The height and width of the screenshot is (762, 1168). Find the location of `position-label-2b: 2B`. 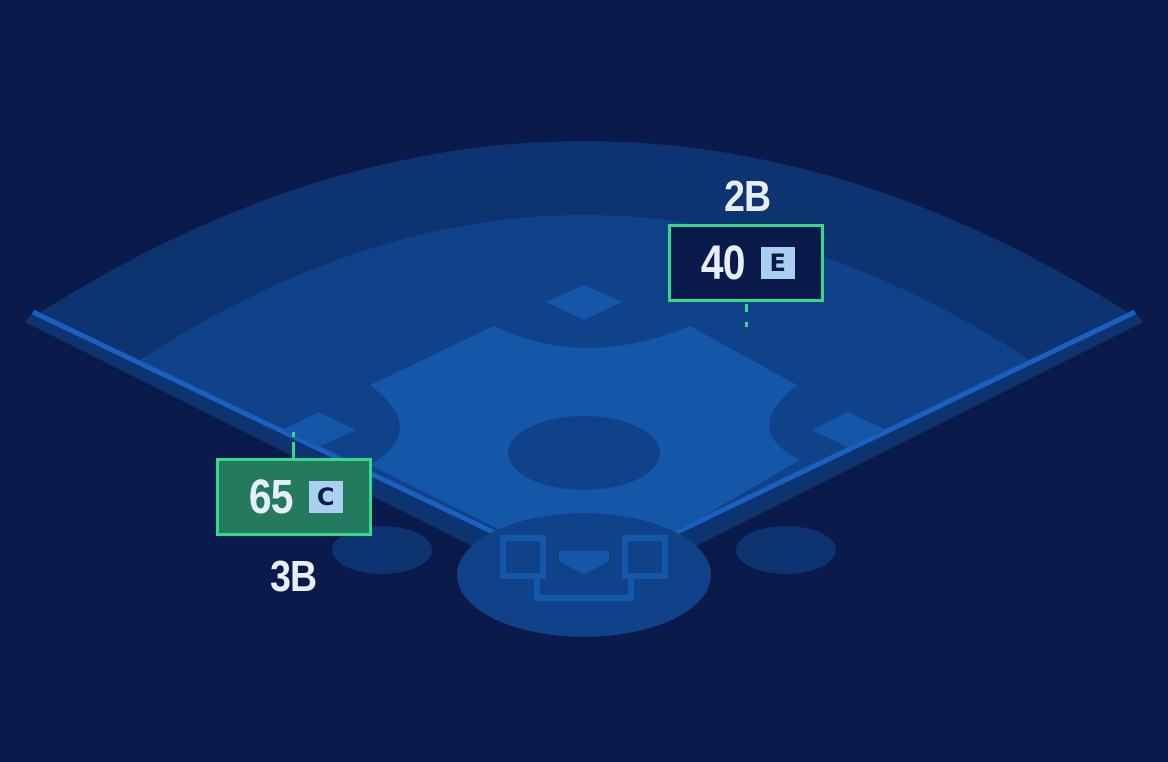

position-label-2b: 2B is located at coordinates (747, 196).